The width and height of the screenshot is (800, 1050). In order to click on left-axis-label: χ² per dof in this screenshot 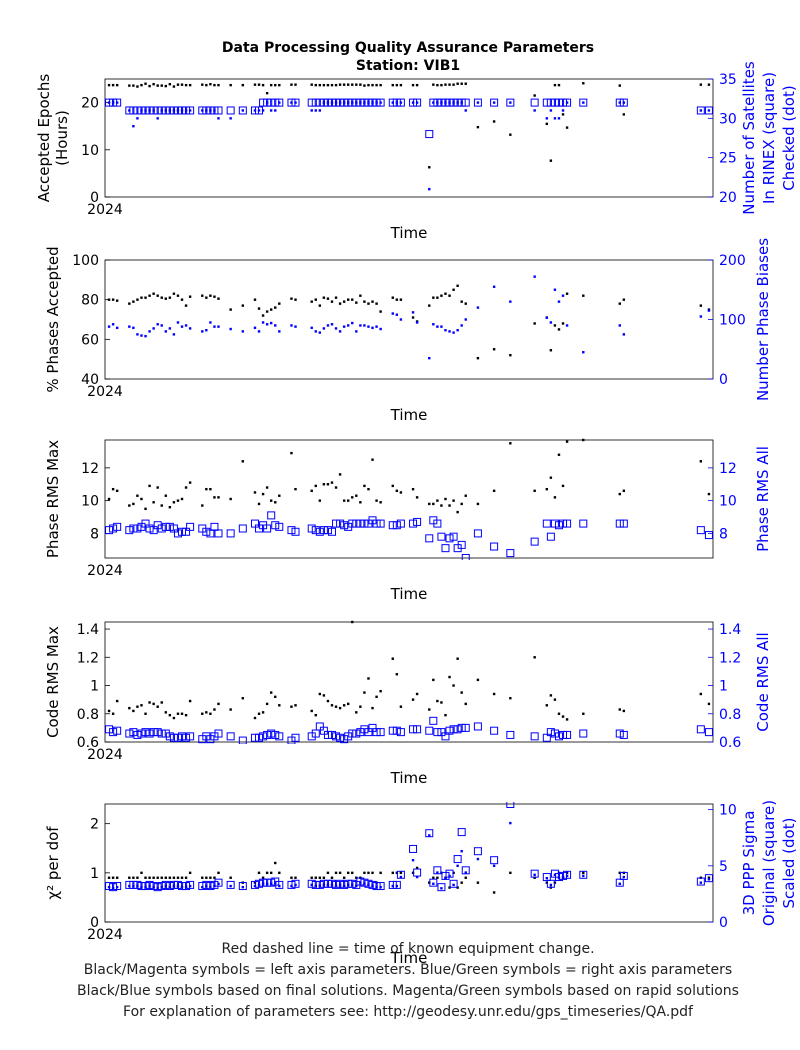, I will do `click(53, 863)`.